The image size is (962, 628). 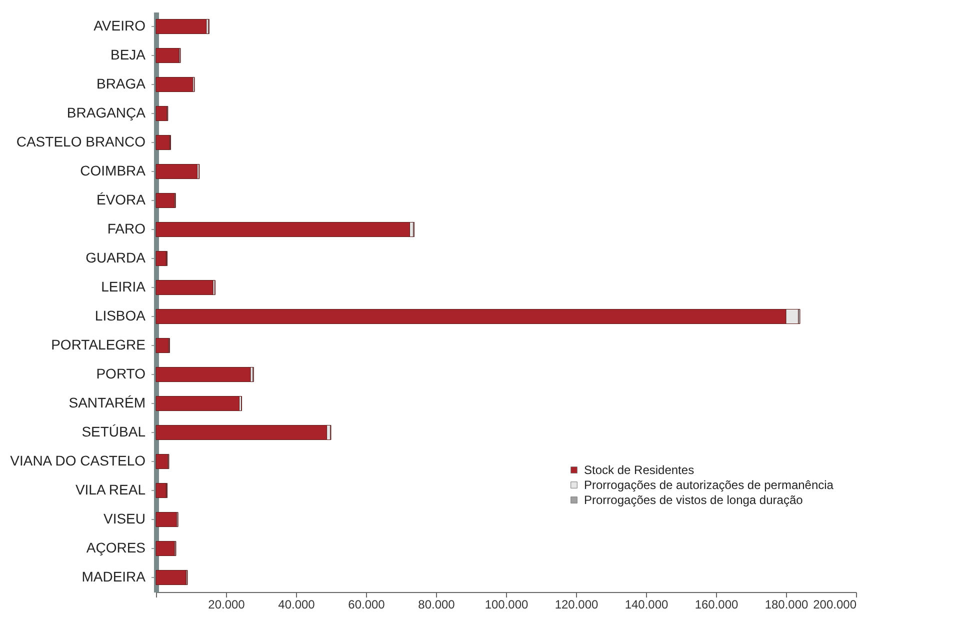 What do you see at coordinates (98, 344) in the screenshot?
I see `y-tick-label: PORTALEGRE` at bounding box center [98, 344].